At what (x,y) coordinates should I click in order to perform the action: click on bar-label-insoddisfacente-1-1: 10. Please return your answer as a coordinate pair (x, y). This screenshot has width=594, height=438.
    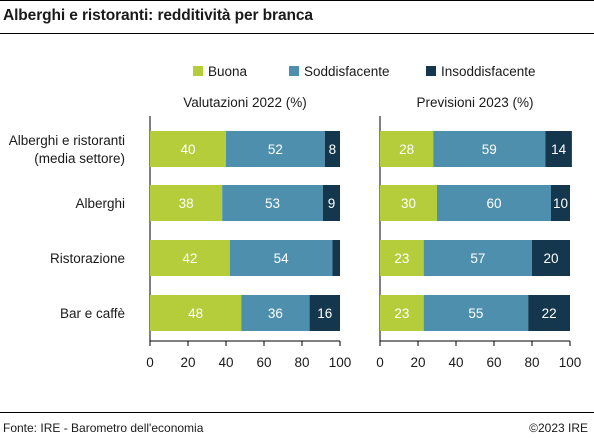
    Looking at the image, I should click on (560, 203).